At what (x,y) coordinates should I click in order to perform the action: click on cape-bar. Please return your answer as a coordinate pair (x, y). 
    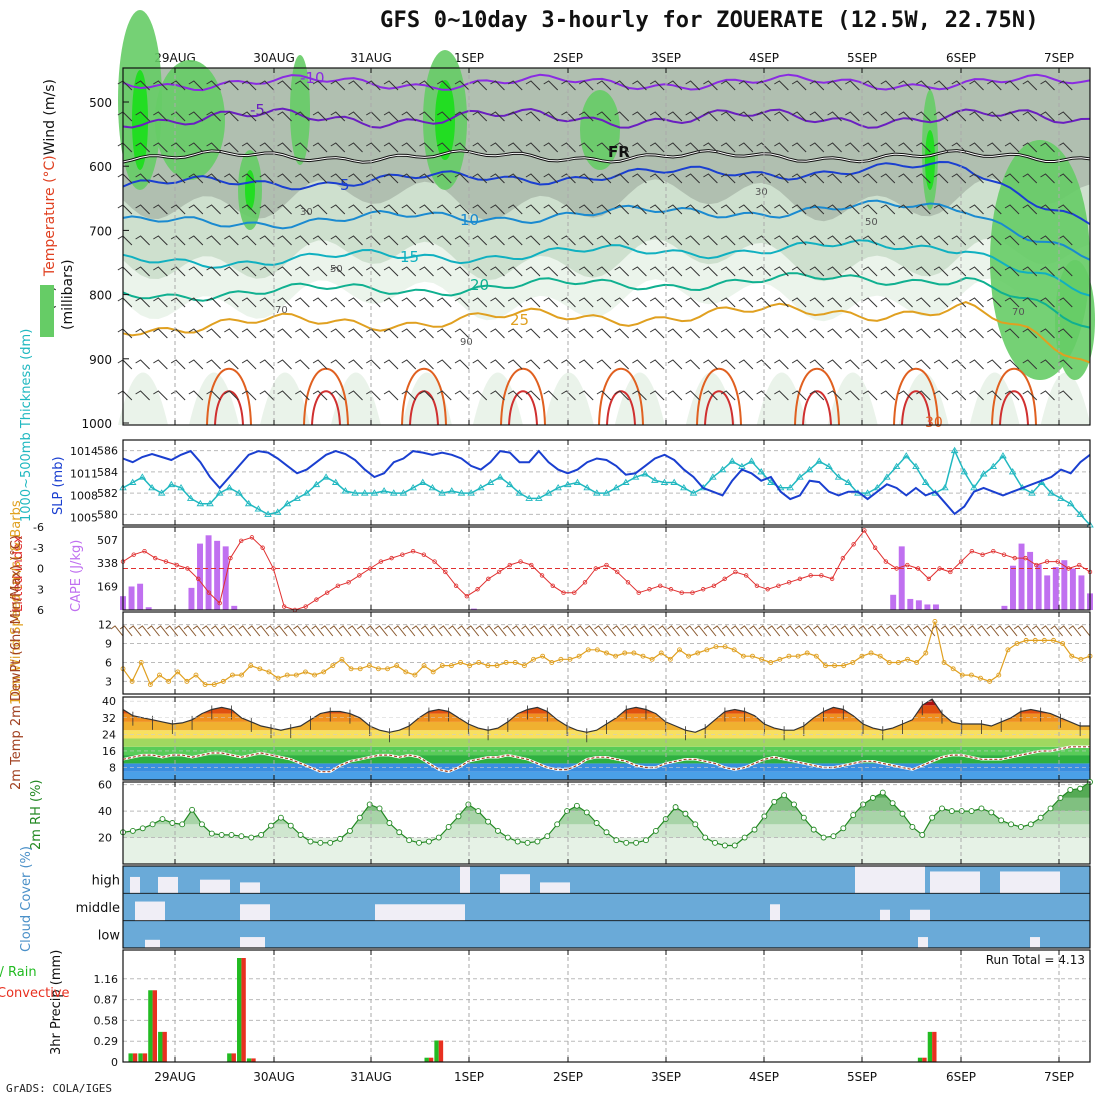
    Looking at the image, I should click on (1047, 592).